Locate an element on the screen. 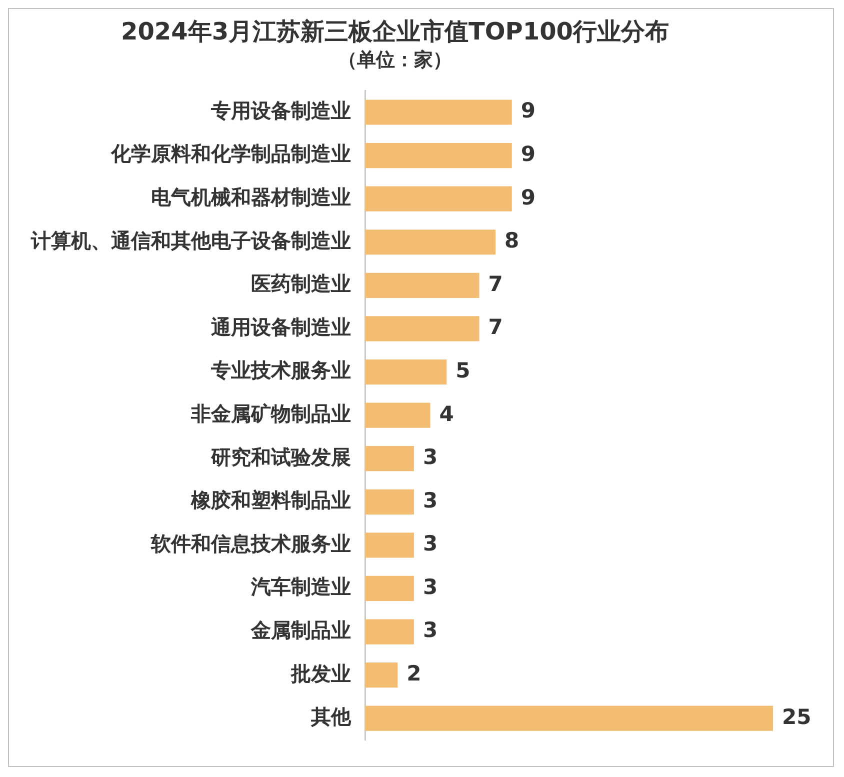 This screenshot has width=844, height=777. chart-subtitle: （单位：家） is located at coordinates (395, 60).